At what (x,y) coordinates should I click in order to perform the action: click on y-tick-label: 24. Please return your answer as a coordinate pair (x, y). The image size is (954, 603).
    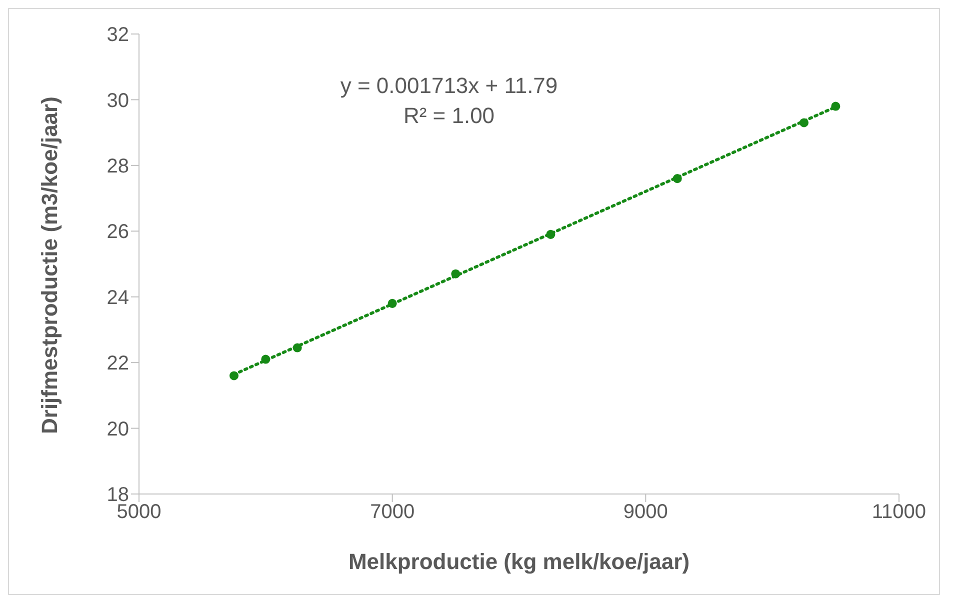
    Looking at the image, I should click on (117, 297).